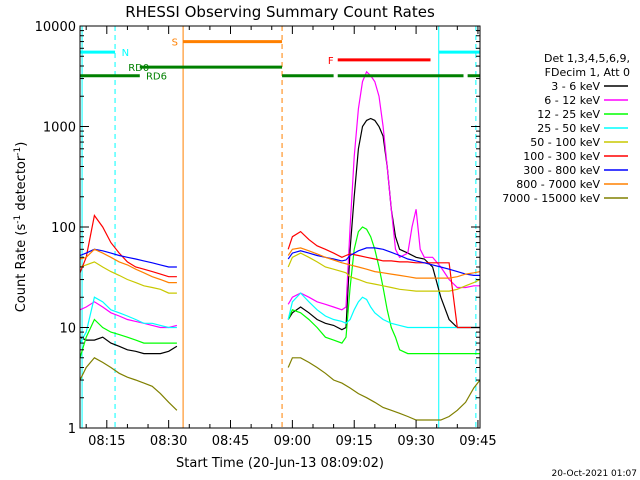 Image resolution: width=640 pixels, height=480 pixels. Describe the element at coordinates (331, 61) in the screenshot. I see `status-label-f: F` at that location.